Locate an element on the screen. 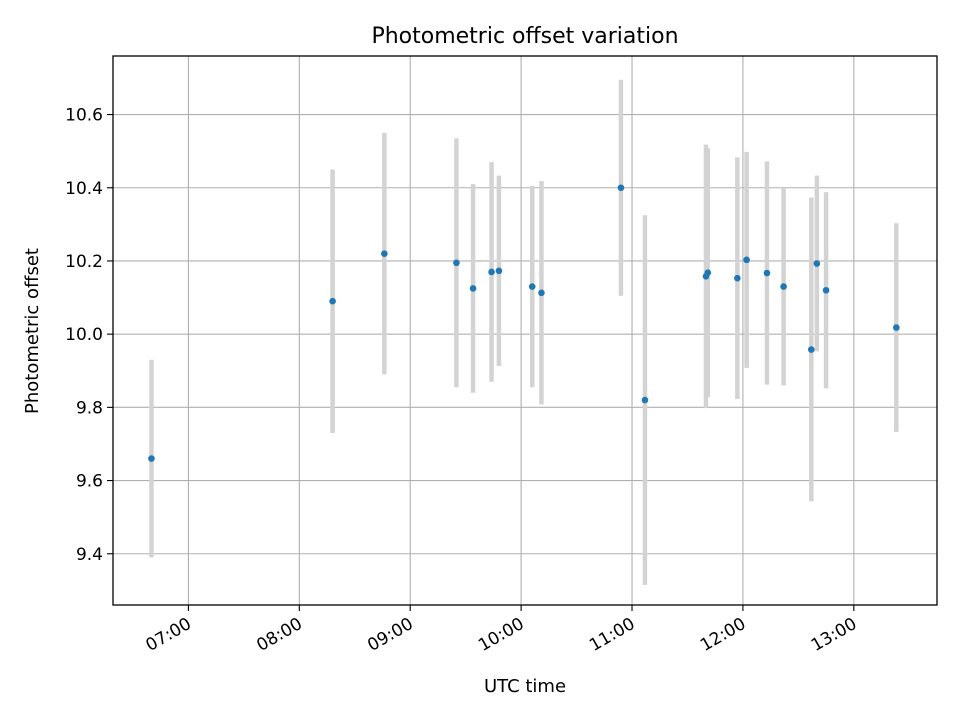 The width and height of the screenshot is (960, 720). y-tick-label: 9.4 is located at coordinates (89, 555).